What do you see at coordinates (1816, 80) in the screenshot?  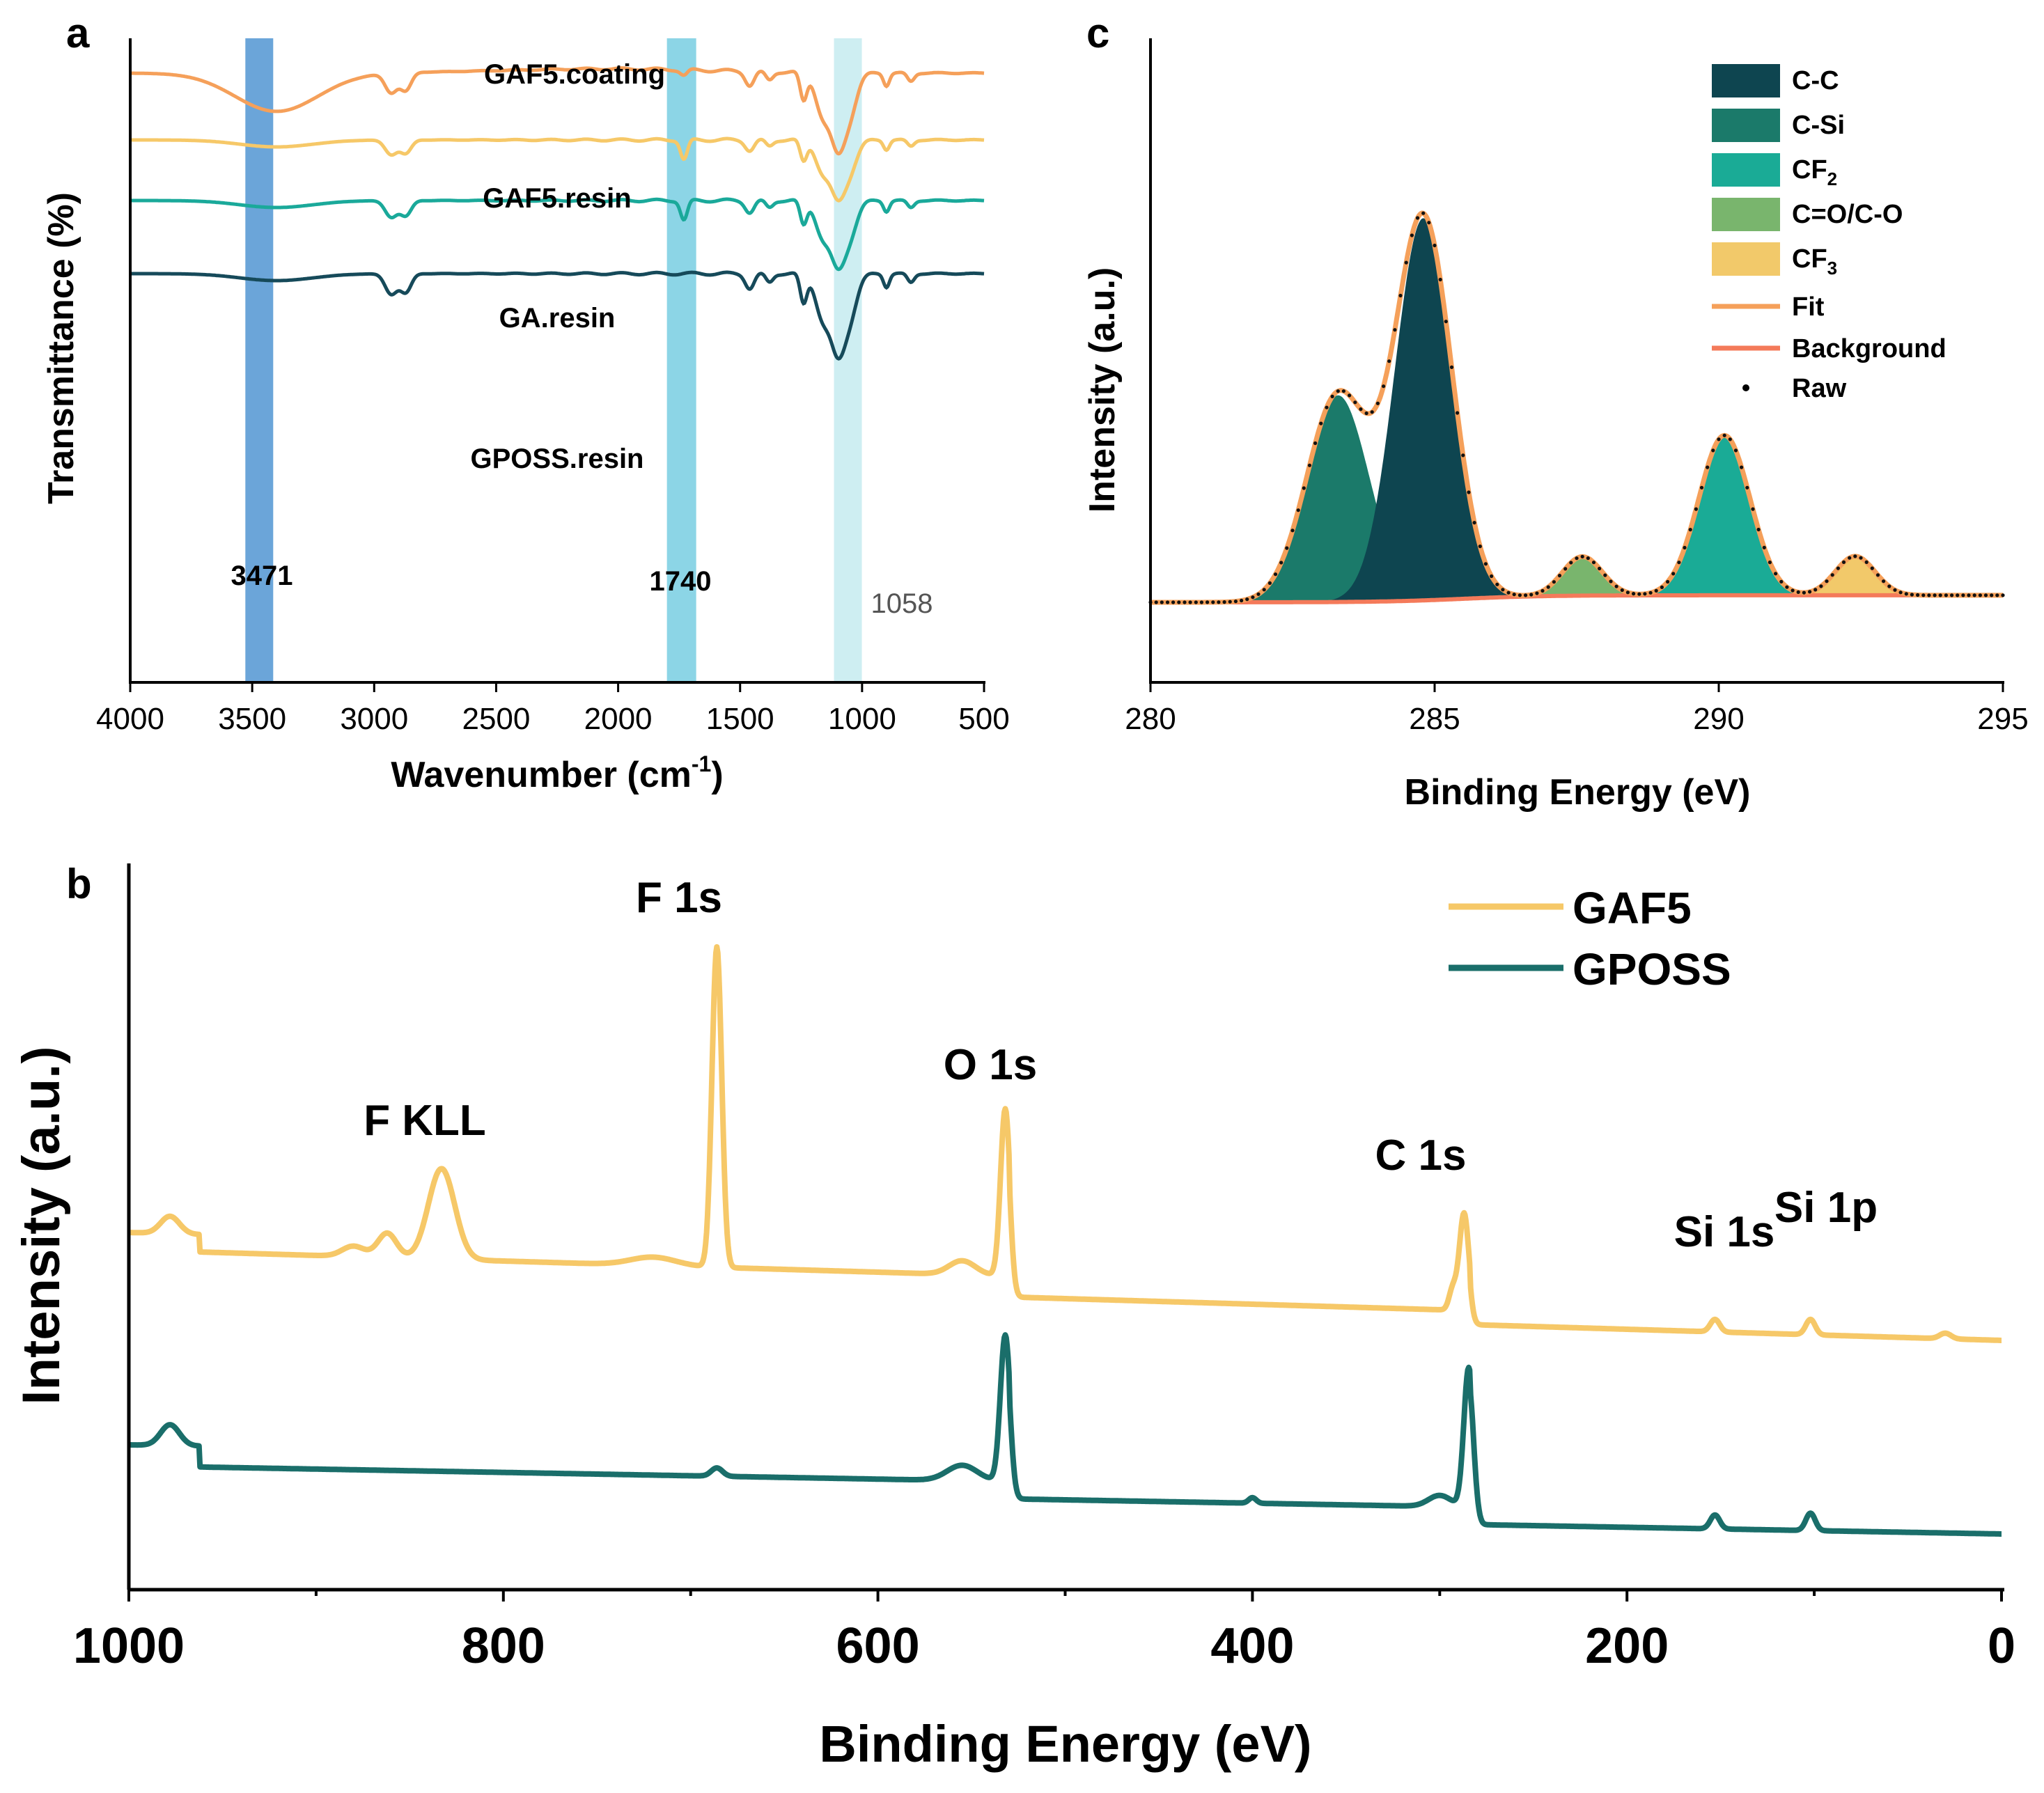 I see `legend-label-C-C: C-C` at bounding box center [1816, 80].